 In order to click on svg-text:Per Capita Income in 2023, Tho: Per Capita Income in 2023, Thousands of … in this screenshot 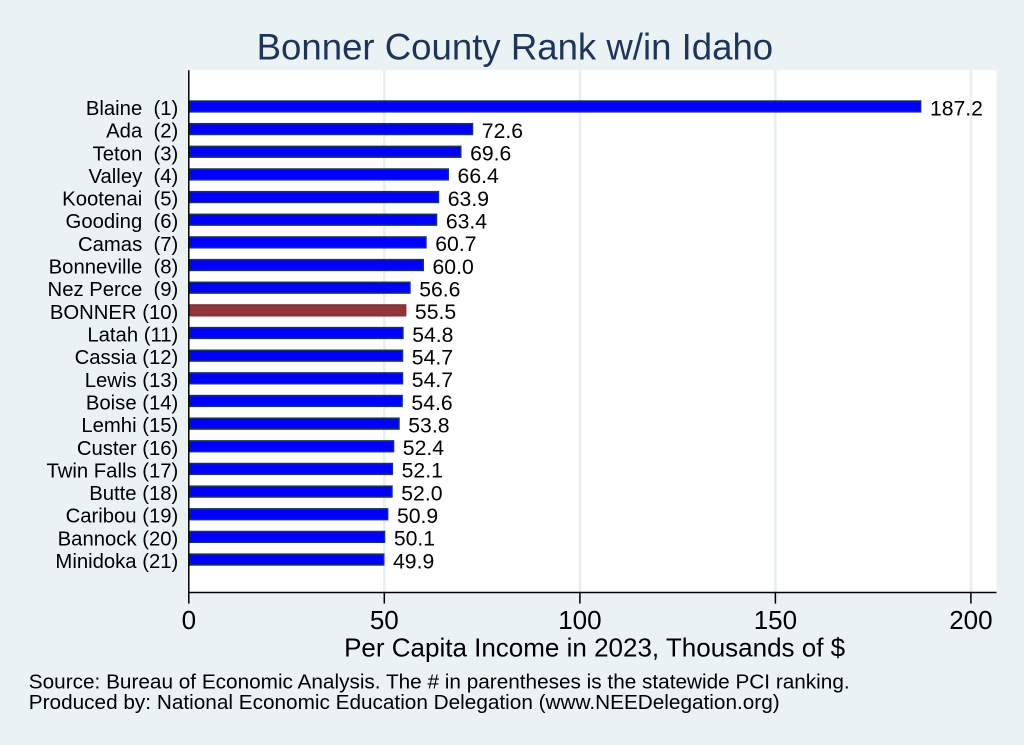, I will do `click(595, 648)`.